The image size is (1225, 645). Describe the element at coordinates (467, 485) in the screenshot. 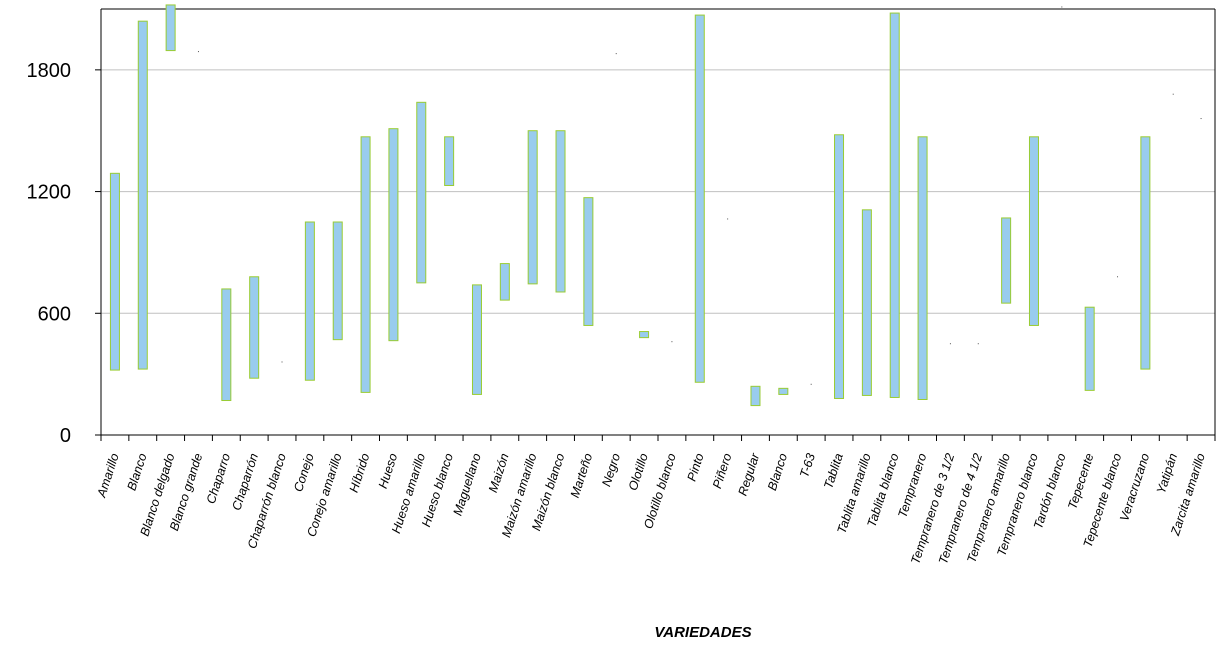

I see `category-label: Maguellano` at that location.